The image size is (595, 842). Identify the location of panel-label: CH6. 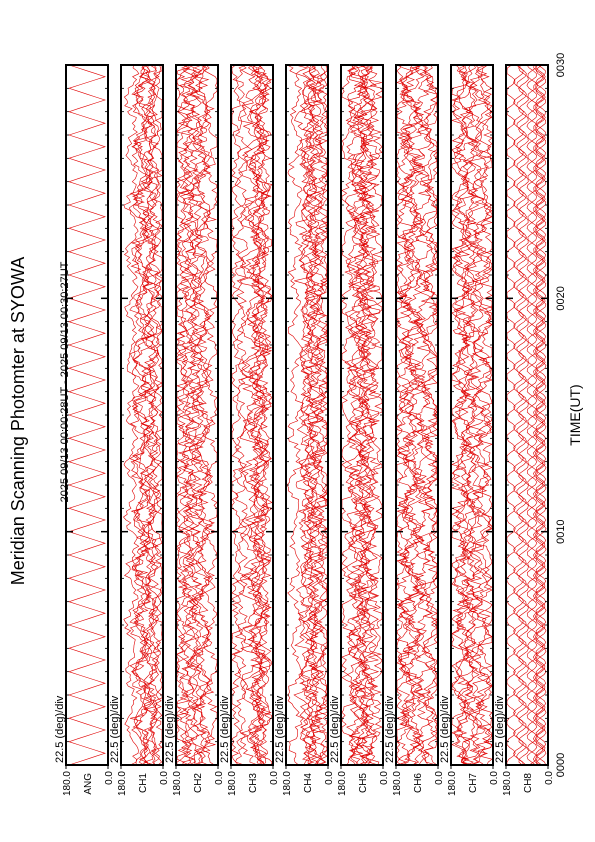
(418, 783).